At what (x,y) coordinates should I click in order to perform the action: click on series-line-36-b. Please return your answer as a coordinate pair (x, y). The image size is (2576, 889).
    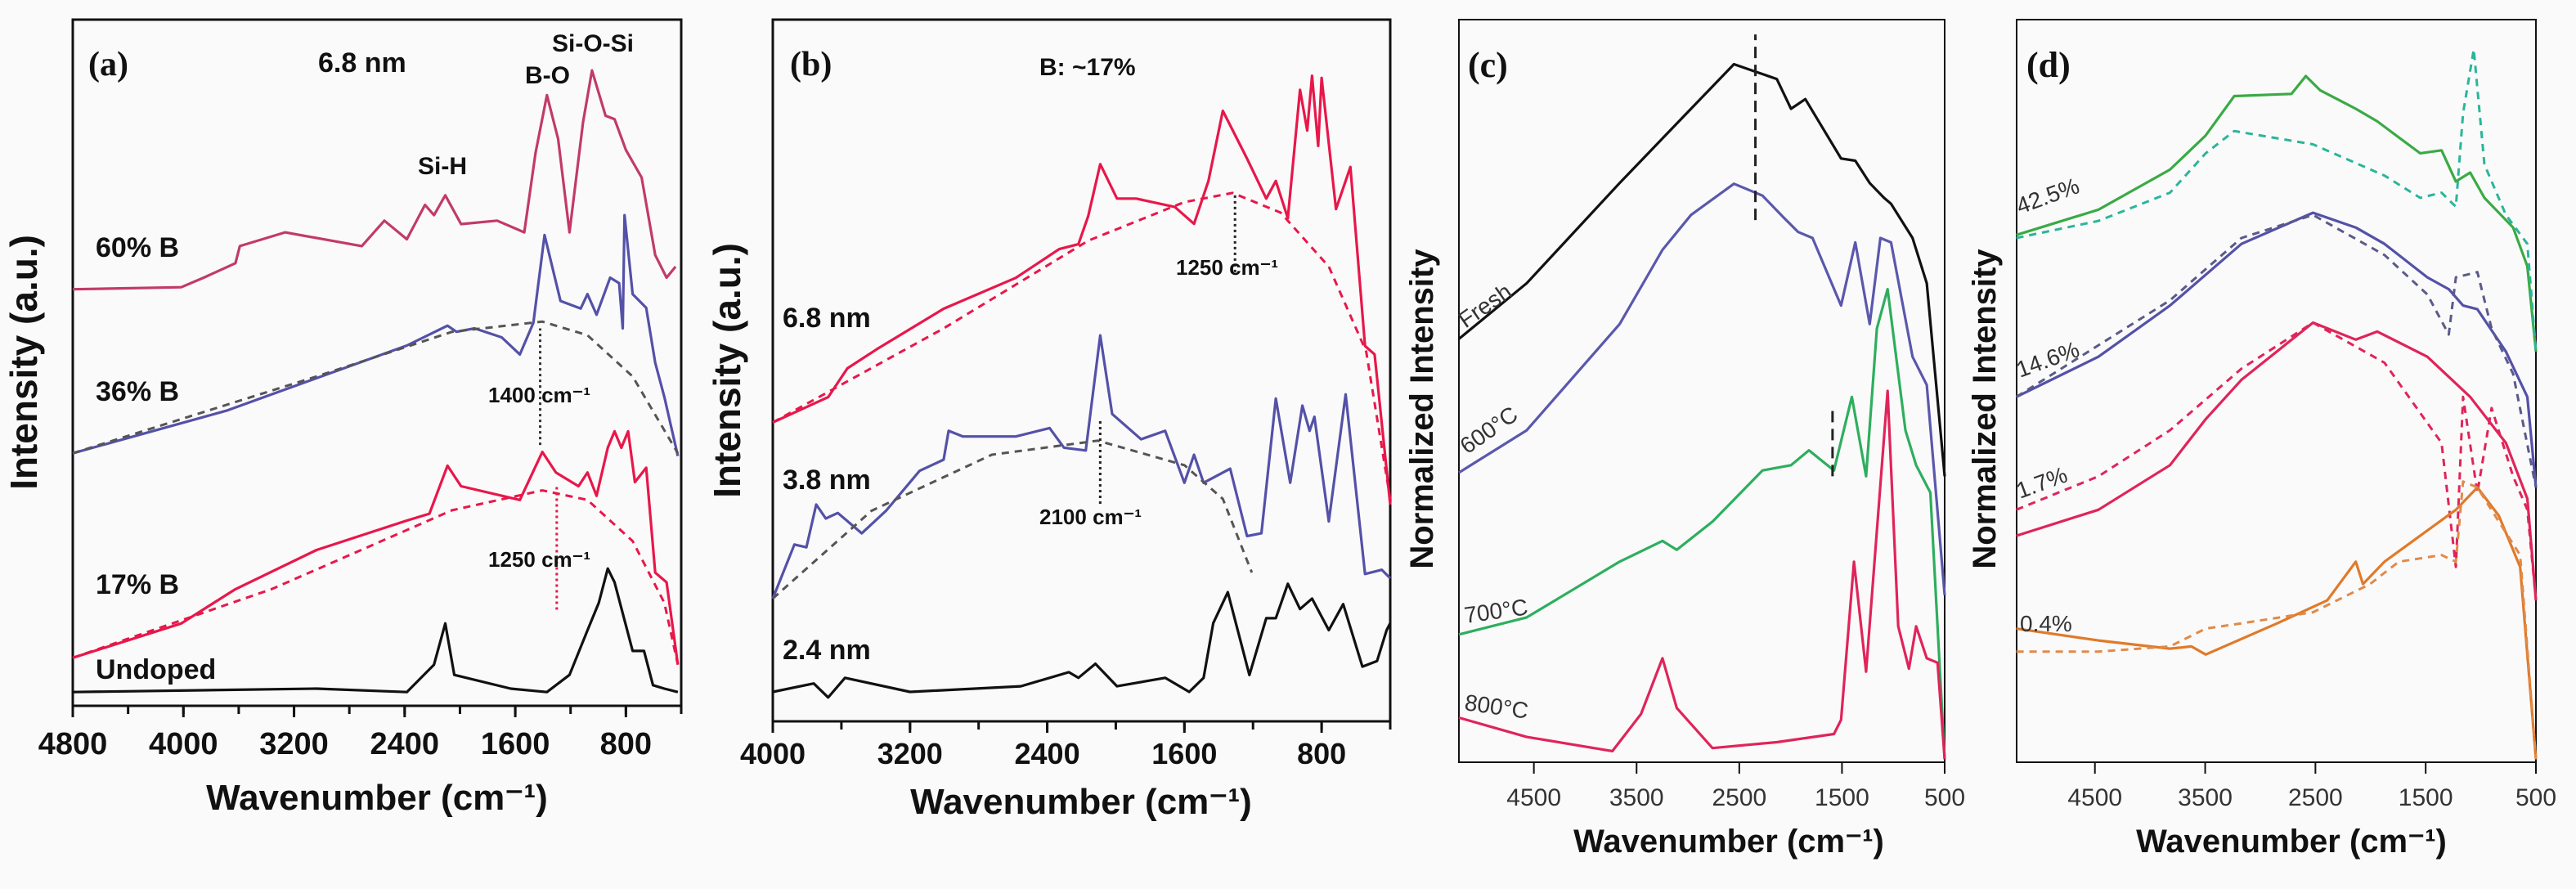
    Looking at the image, I should click on (376, 334).